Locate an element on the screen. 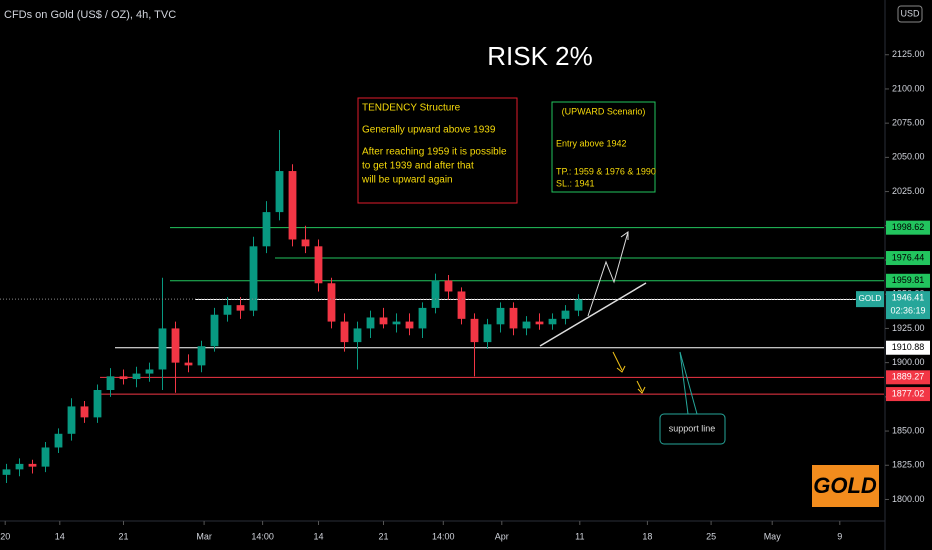  last-price-bg is located at coordinates (908, 305).